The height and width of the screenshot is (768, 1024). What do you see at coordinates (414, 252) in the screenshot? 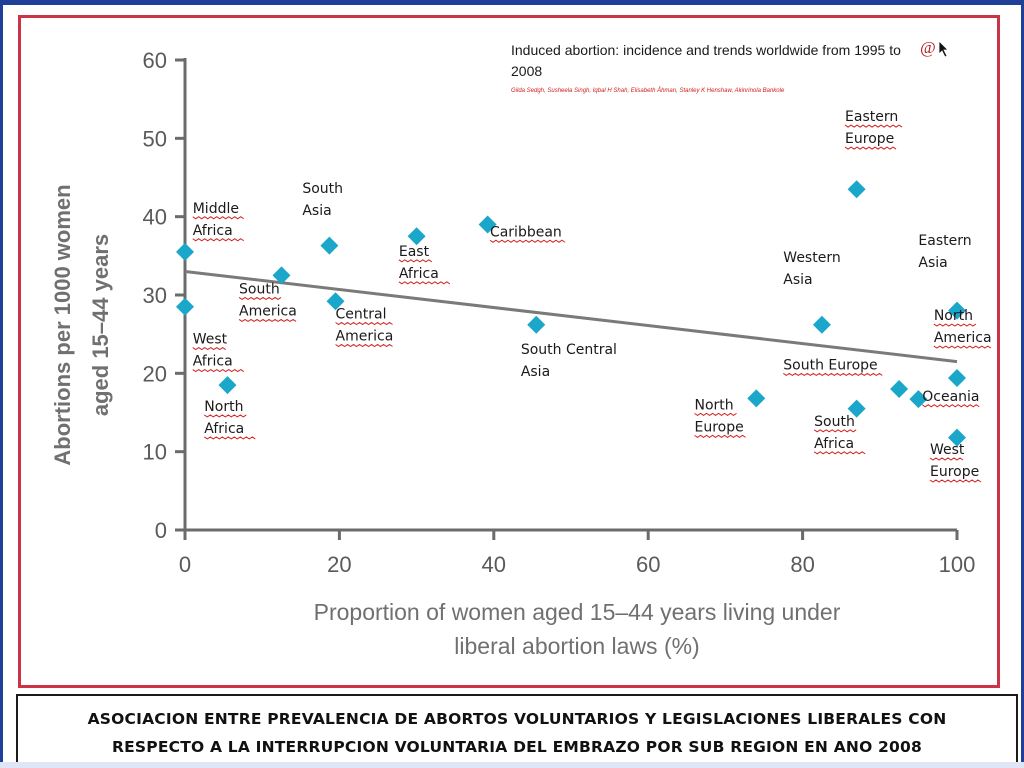
I see `region-label: East` at bounding box center [414, 252].